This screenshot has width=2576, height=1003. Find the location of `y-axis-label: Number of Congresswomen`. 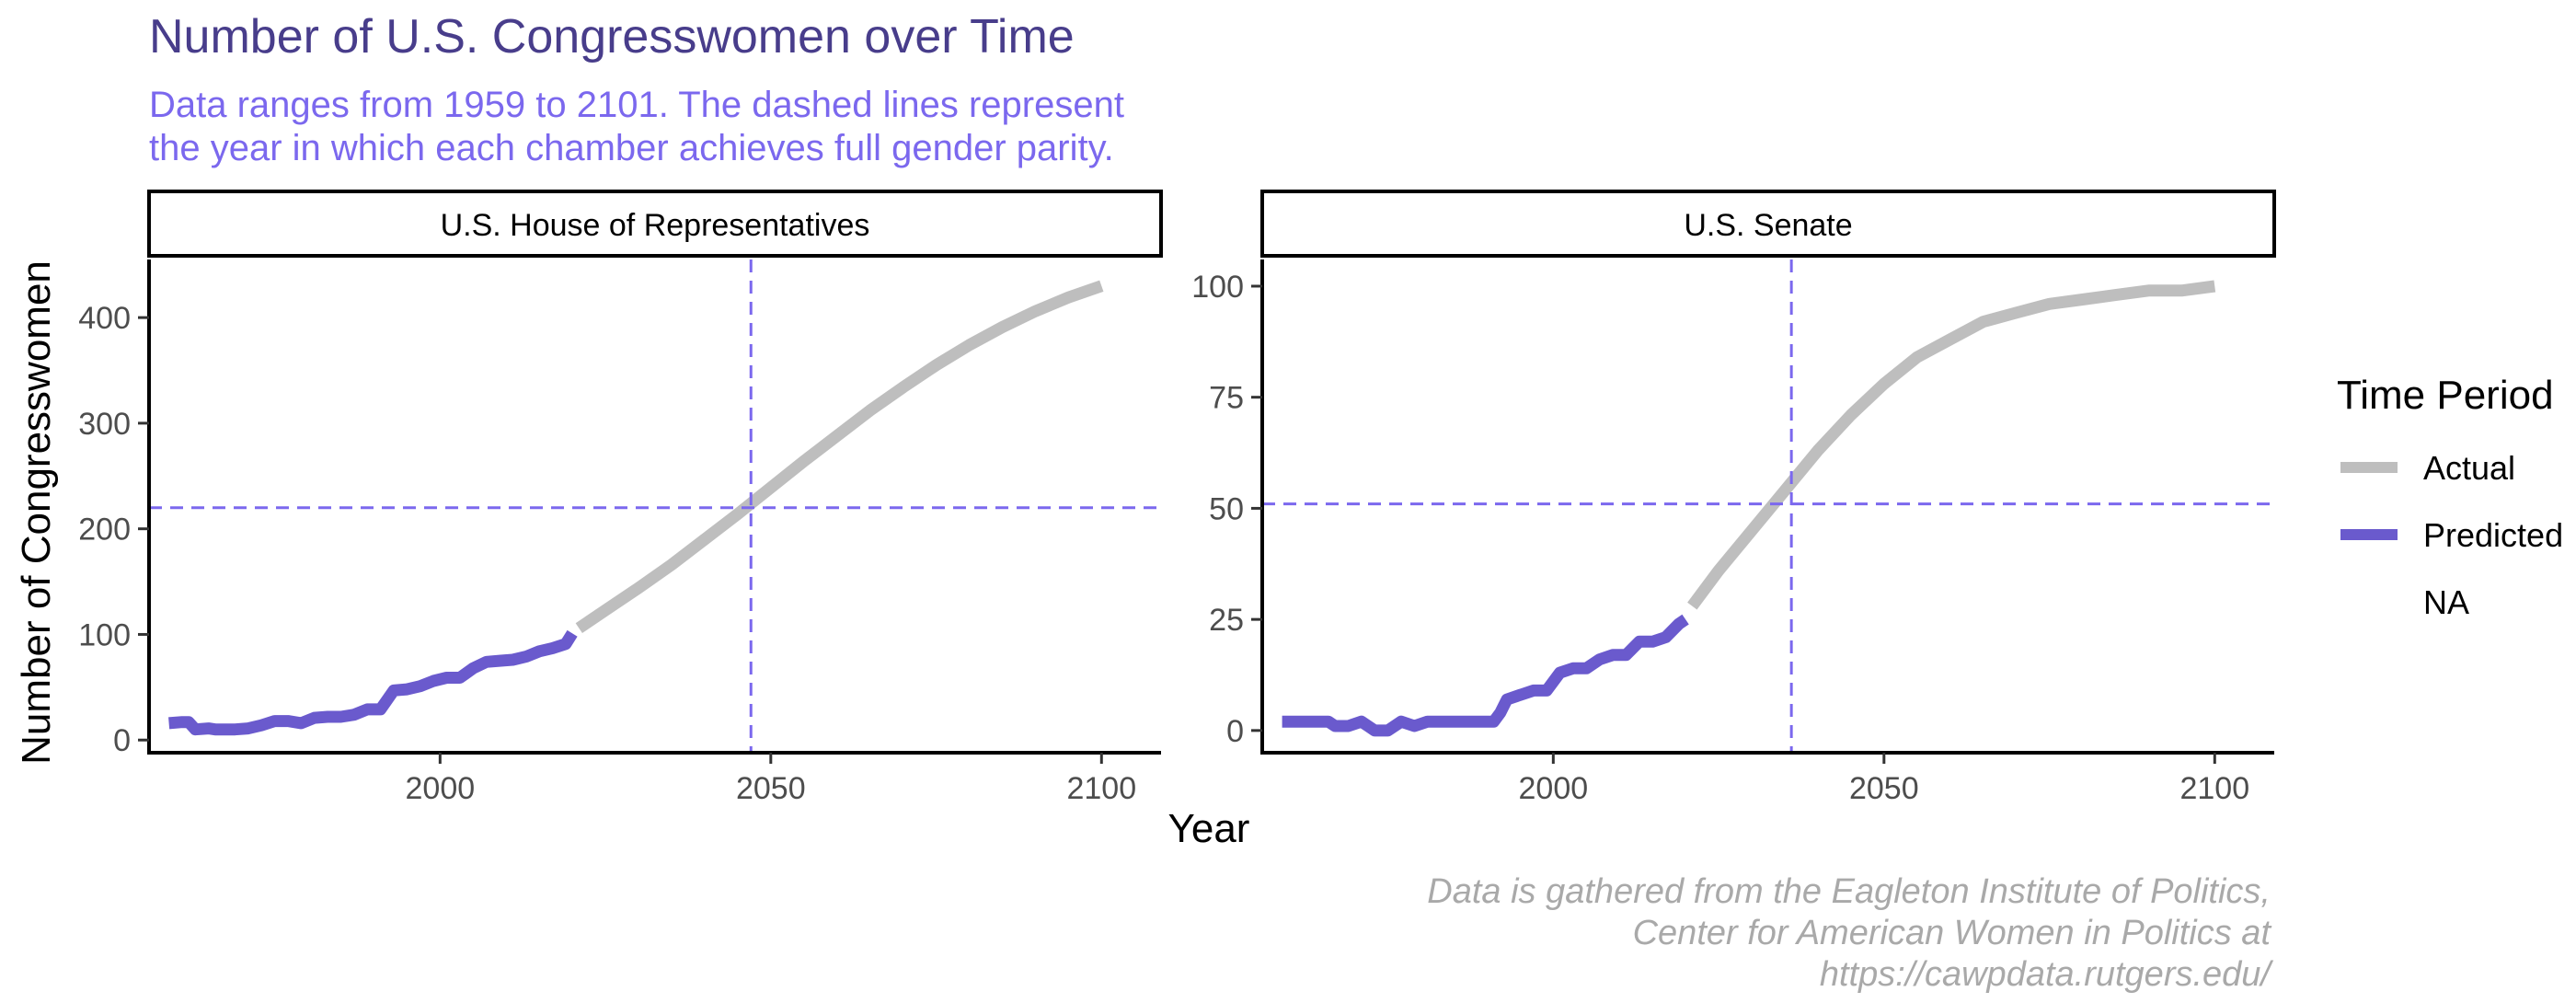

y-axis-label: Number of Congresswomen is located at coordinates (36, 512).